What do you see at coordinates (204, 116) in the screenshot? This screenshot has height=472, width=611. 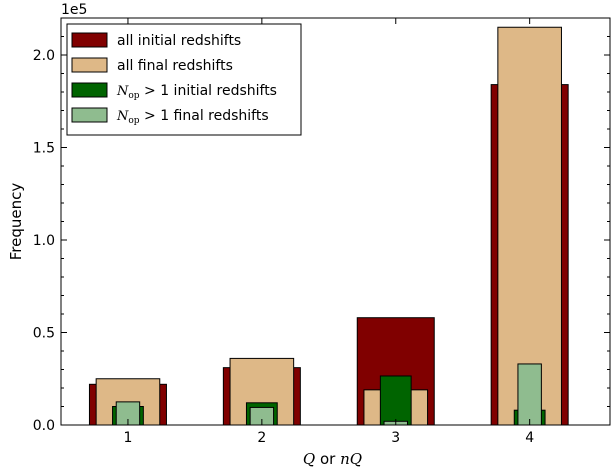 I see `legend-text: > 1 final redshifts` at bounding box center [204, 116].